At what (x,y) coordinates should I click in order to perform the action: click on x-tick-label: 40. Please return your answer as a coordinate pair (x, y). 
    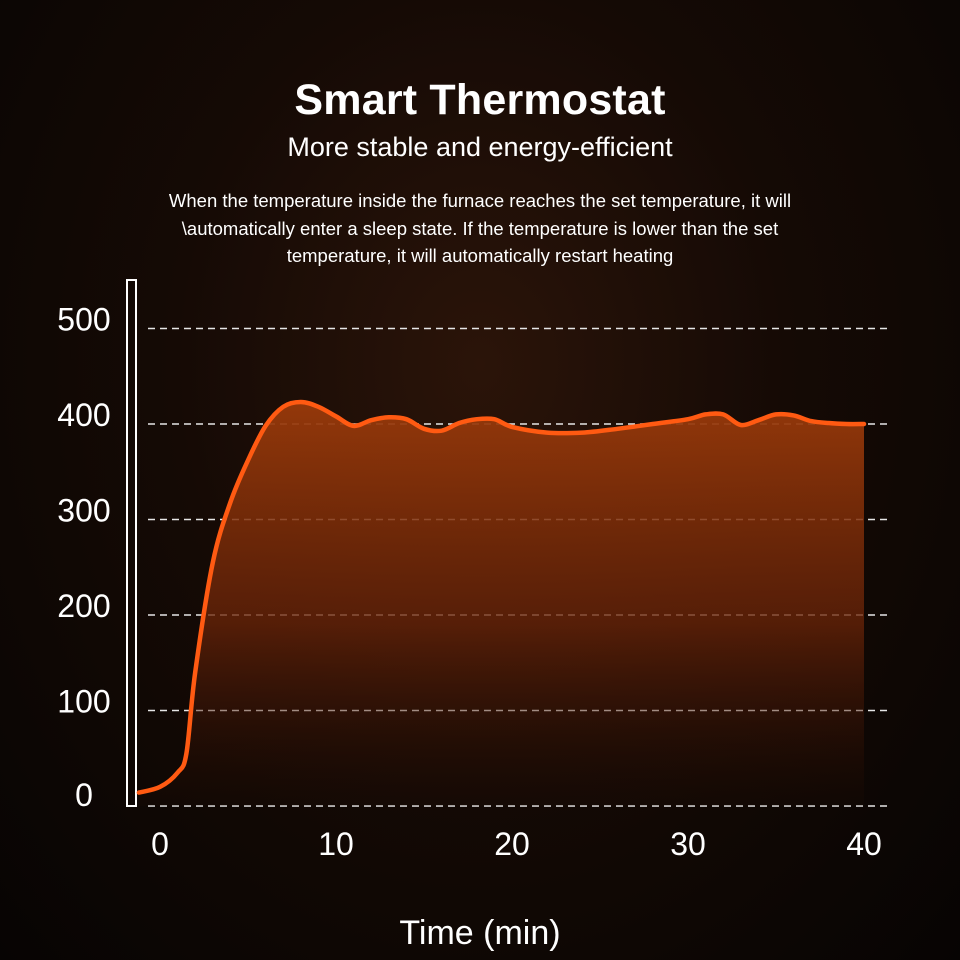
    Looking at the image, I should click on (864, 844).